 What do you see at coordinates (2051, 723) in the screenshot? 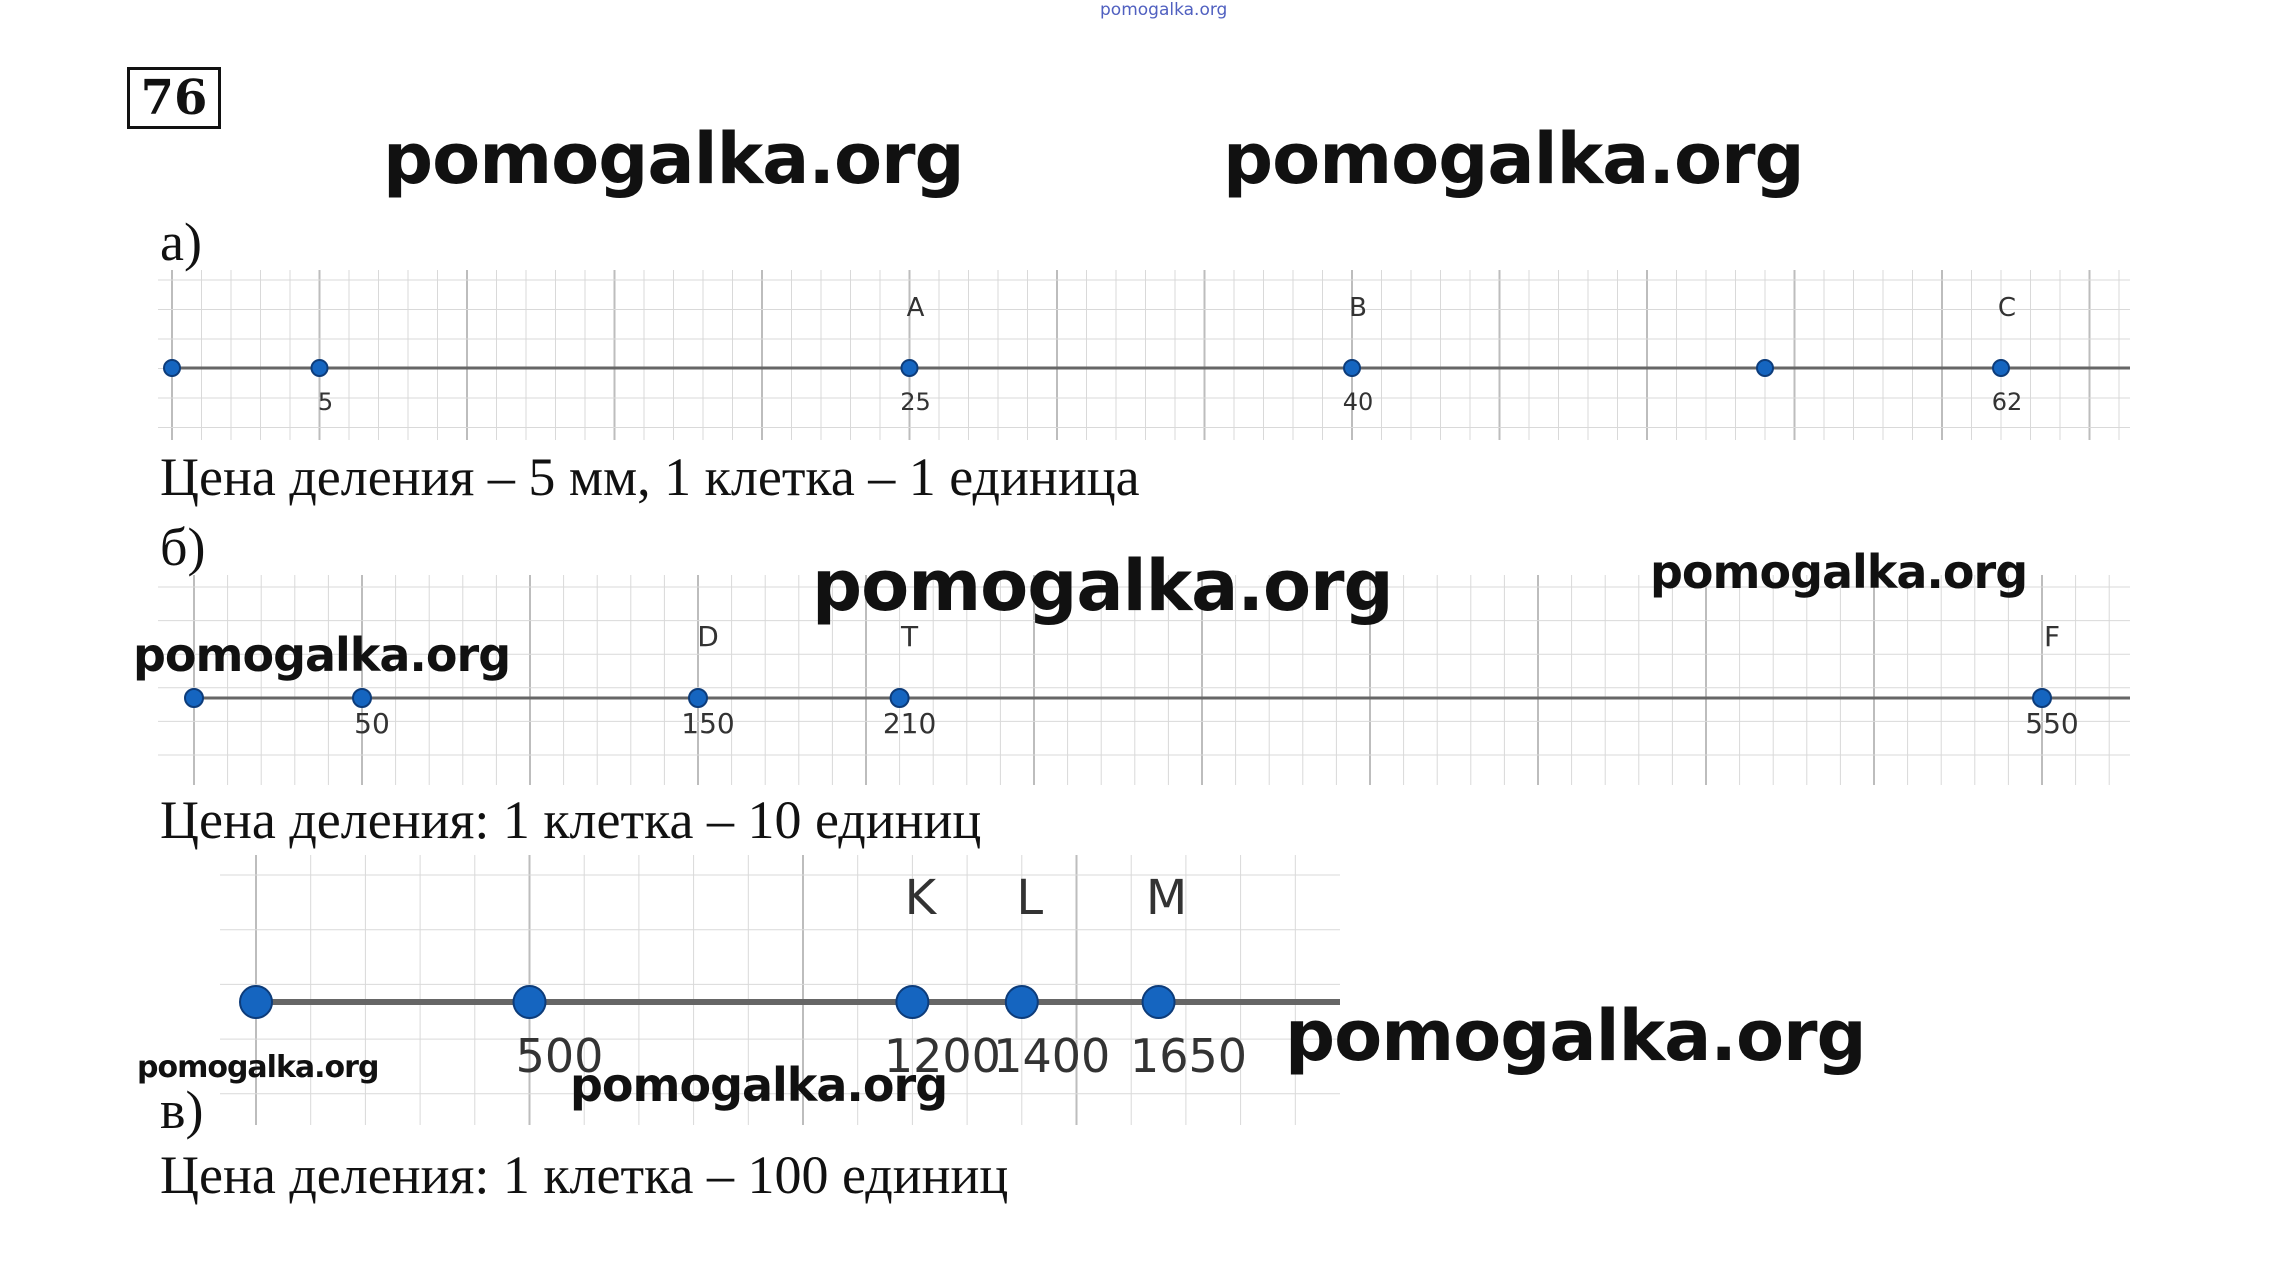
I see `tick-label: 550` at bounding box center [2051, 723].